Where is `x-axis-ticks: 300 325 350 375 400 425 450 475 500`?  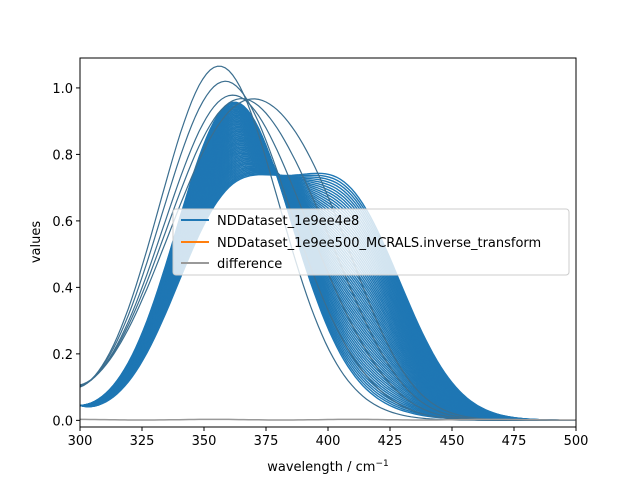
x-axis-ticks: 300 325 350 375 400 425 450 475 500 is located at coordinates (328, 438).